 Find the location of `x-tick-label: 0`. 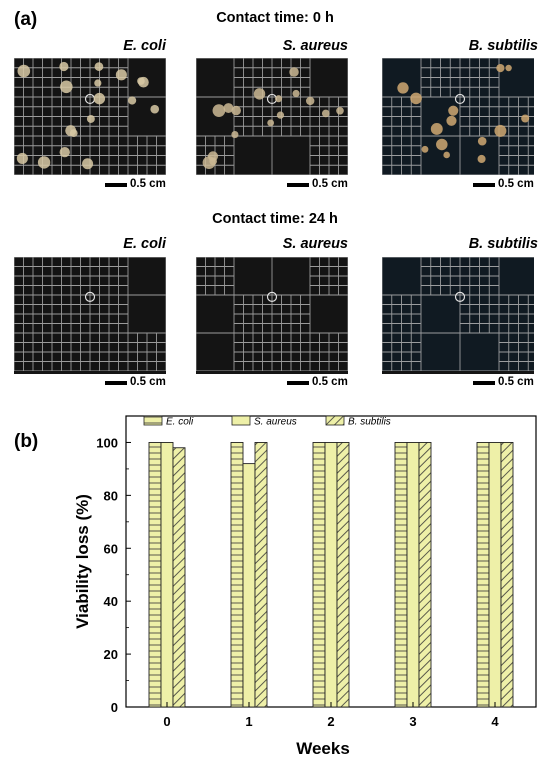

x-tick-label: 0 is located at coordinates (166, 721).